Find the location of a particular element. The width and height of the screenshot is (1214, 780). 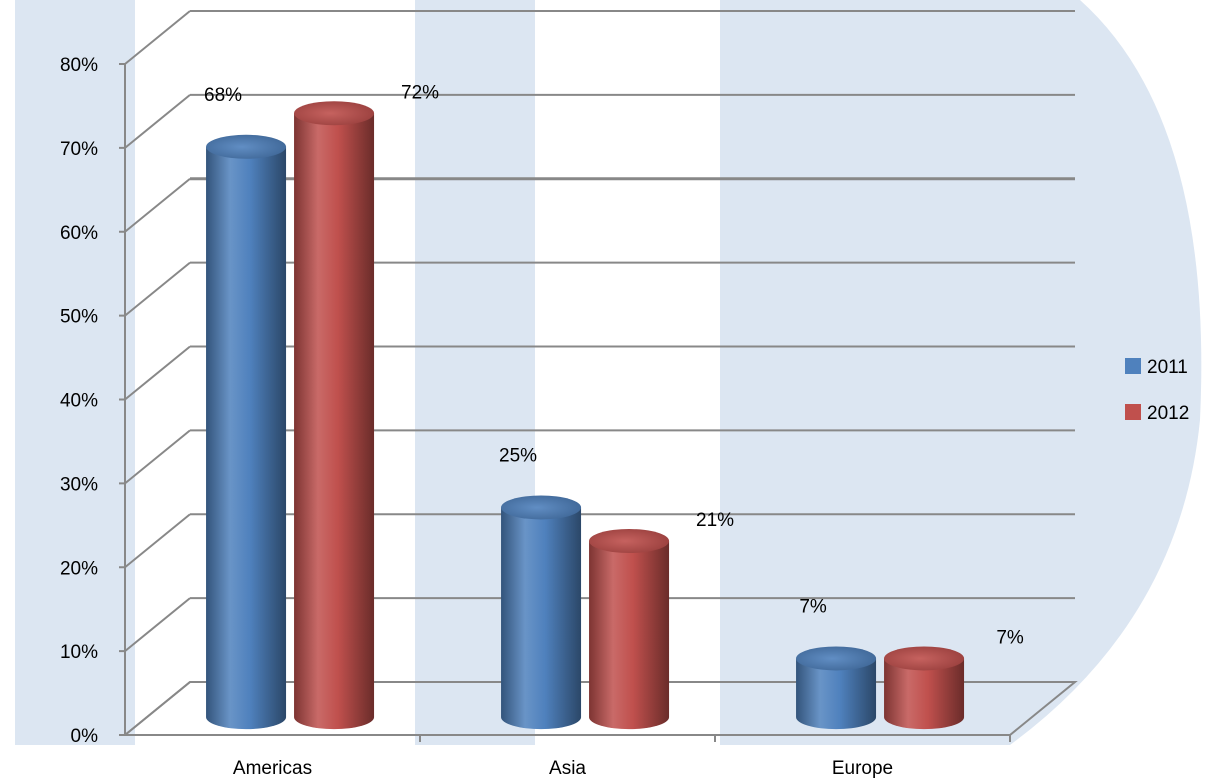

bar-asia-2011 is located at coordinates (541, 612).